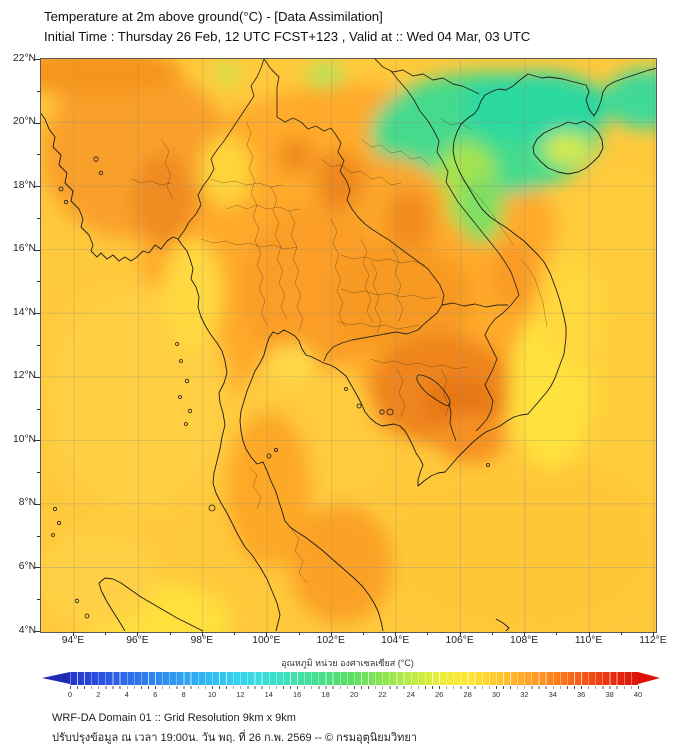  I want to click on latitude-label: 16°N, so click(24, 249).